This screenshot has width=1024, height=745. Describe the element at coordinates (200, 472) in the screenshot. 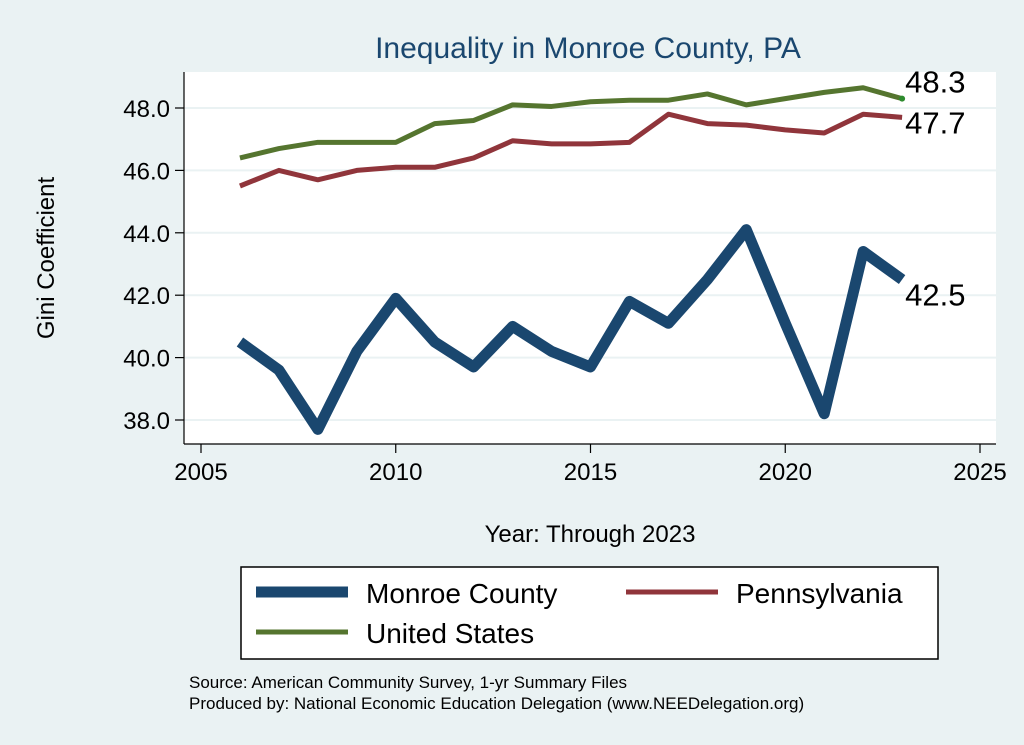

I see `x-tick-label: 2005` at that location.